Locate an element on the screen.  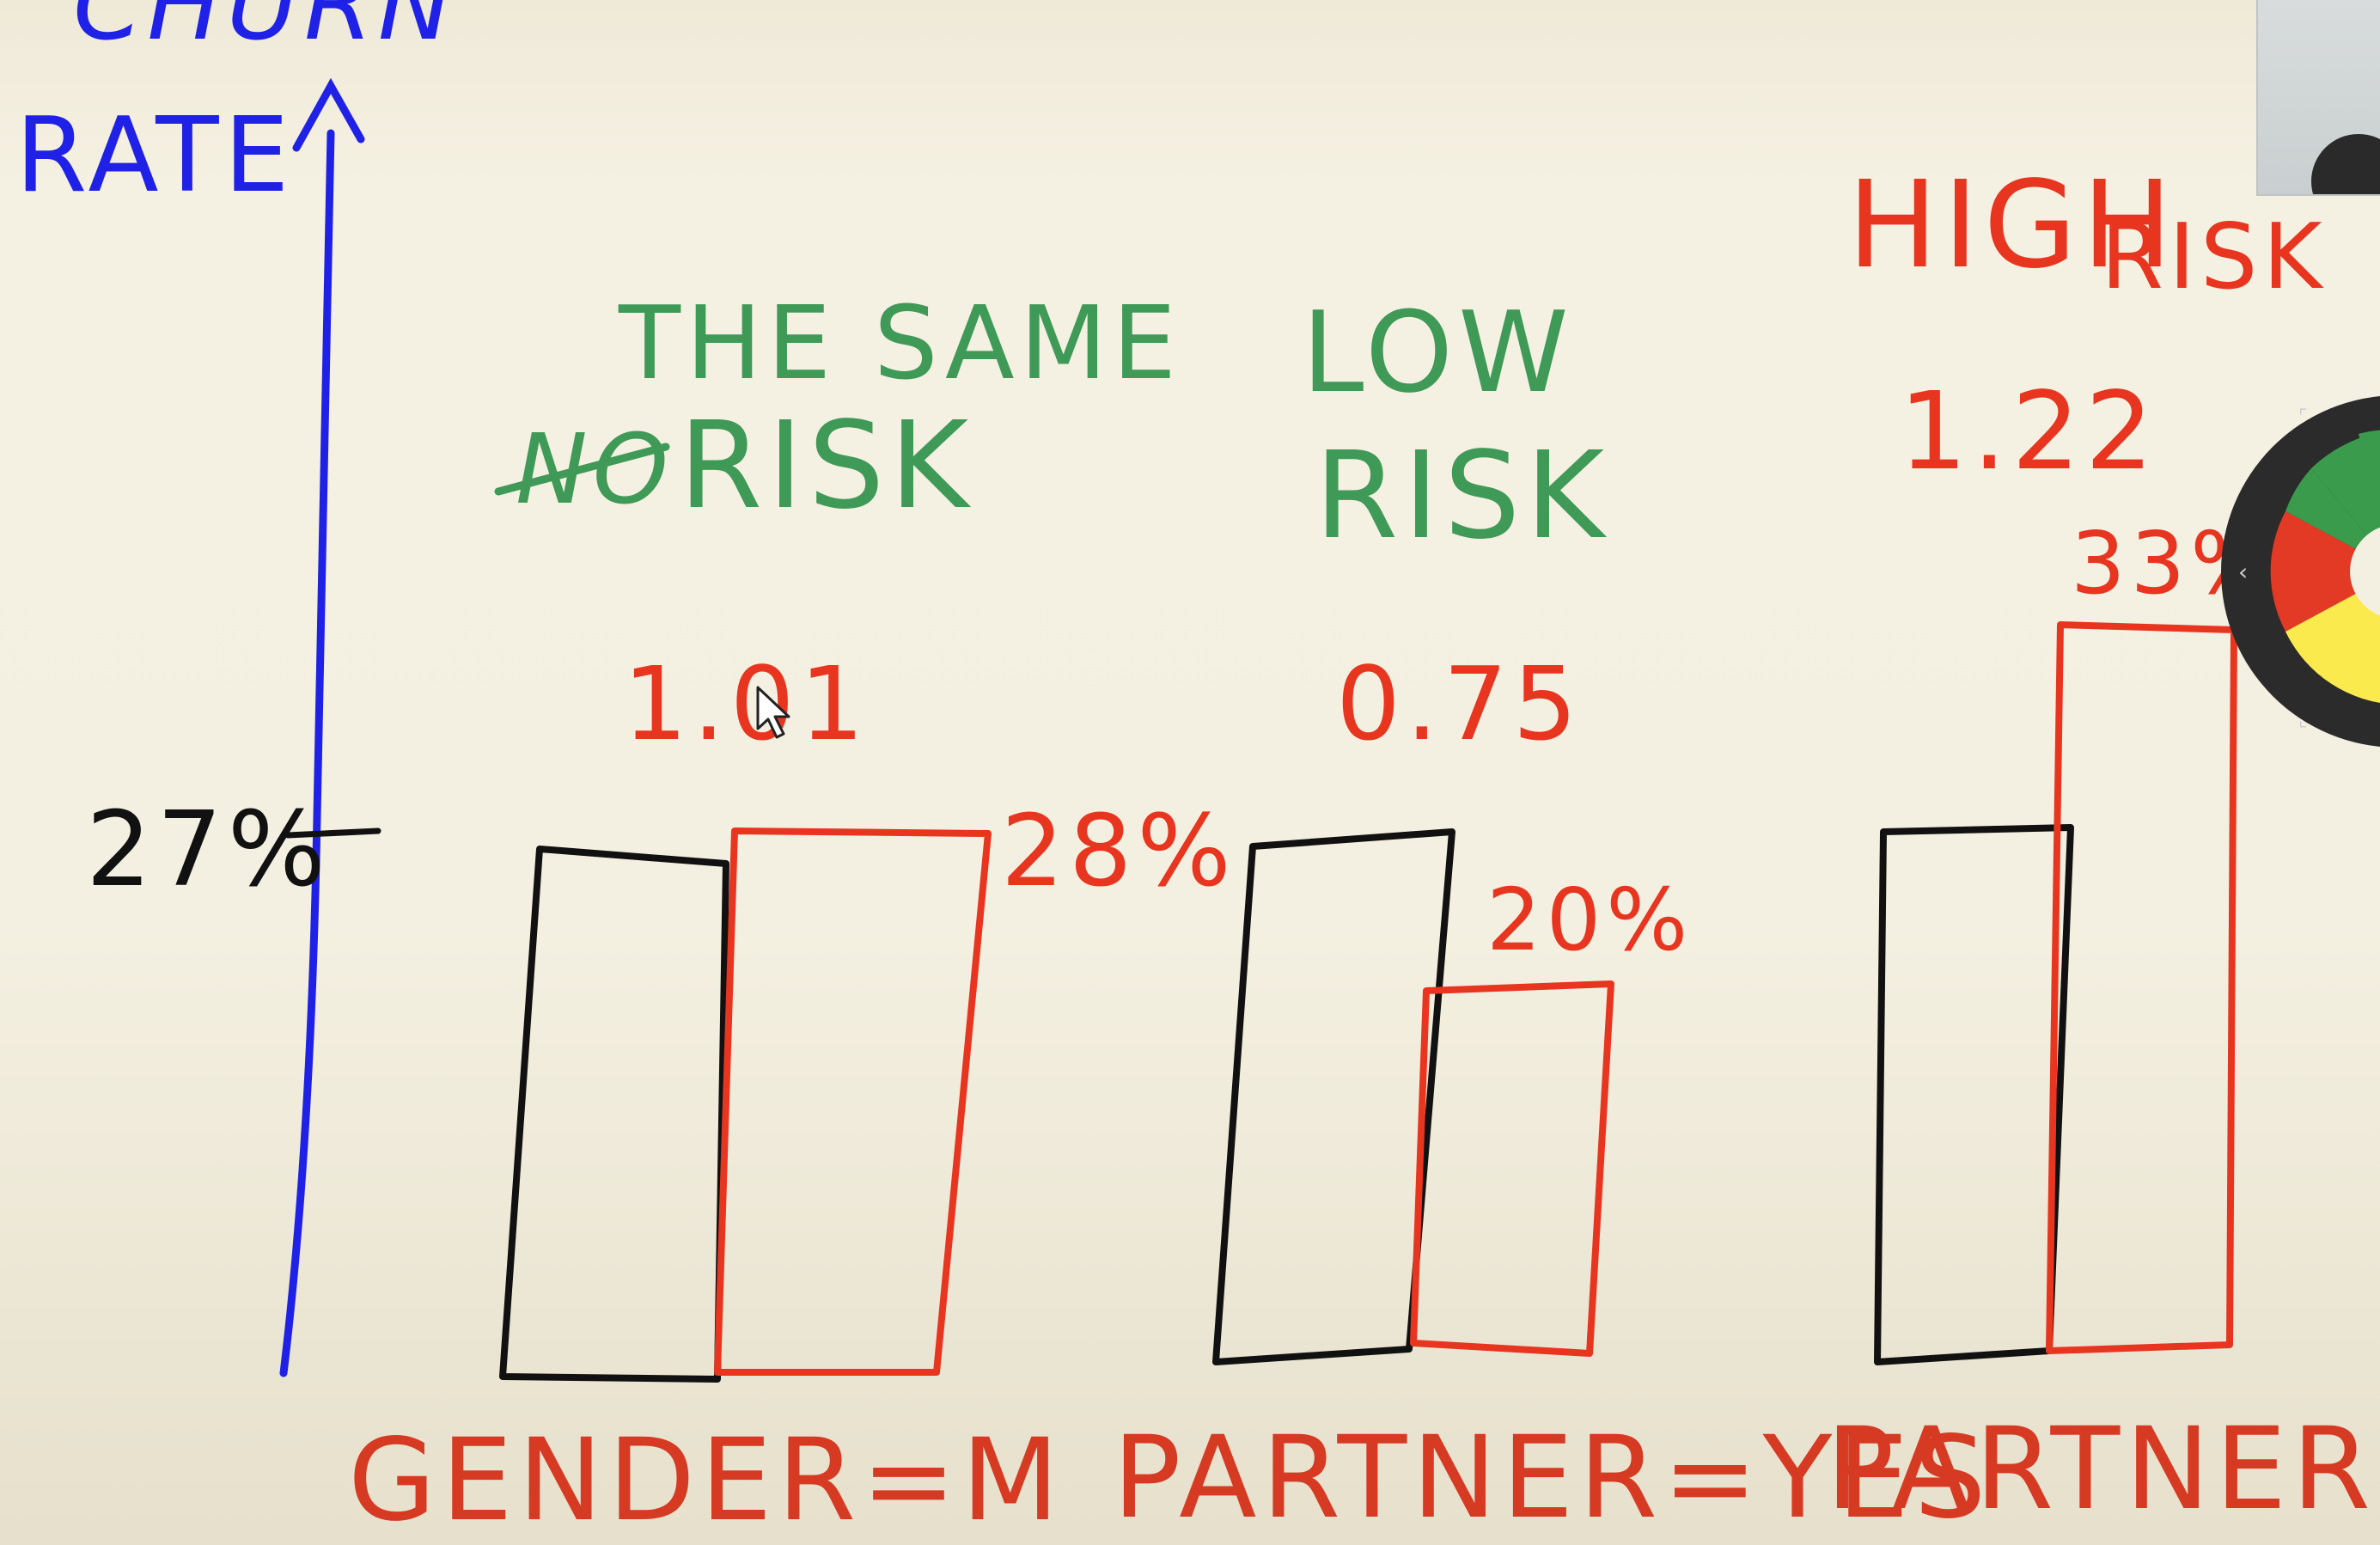
verdict-struck-word: NO is located at coordinates (595, 470).